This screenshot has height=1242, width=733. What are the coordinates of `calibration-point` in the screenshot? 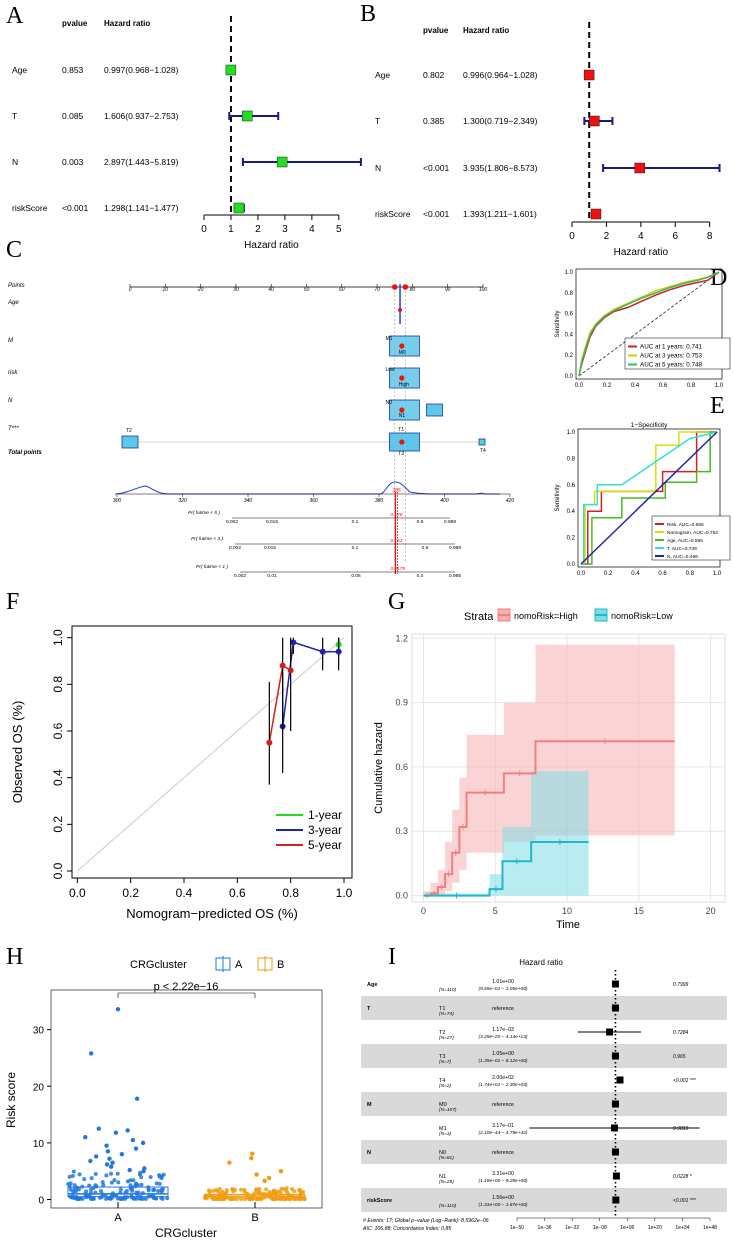 It's located at (322, 651).